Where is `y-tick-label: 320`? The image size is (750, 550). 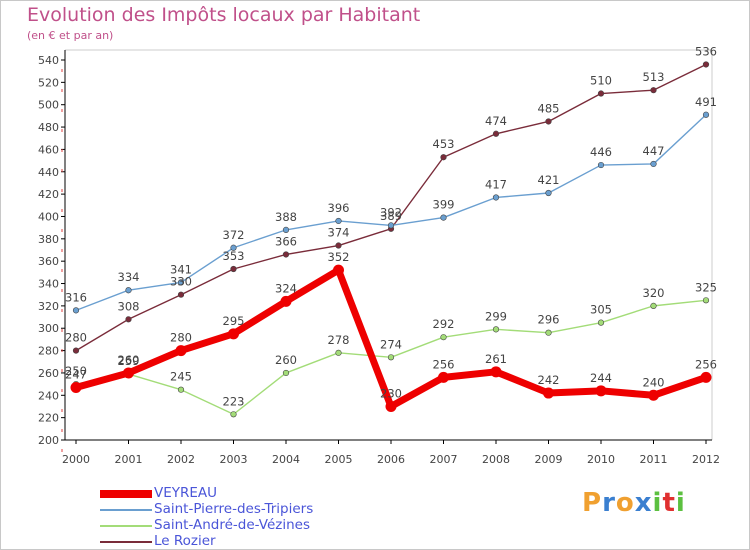
y-tick-label: 320 is located at coordinates (48, 306).